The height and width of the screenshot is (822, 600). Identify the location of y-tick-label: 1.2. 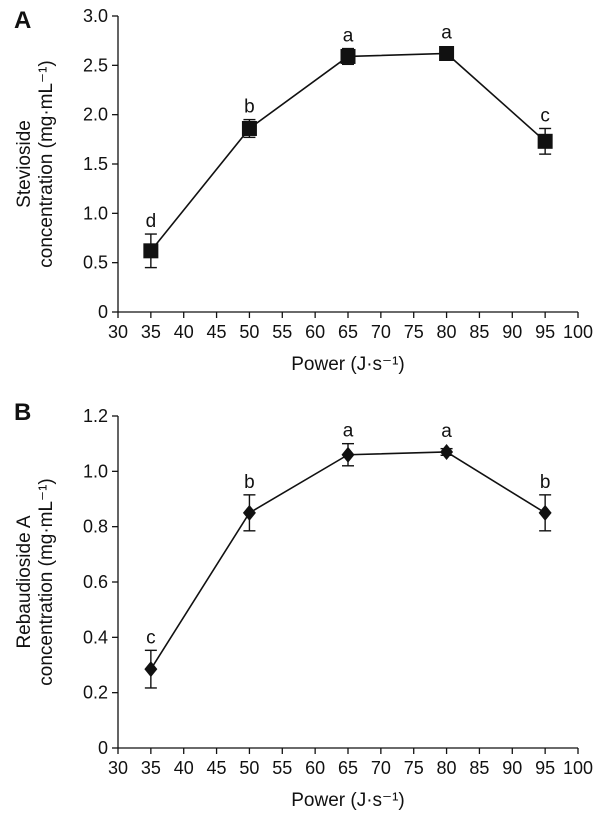
(95, 416).